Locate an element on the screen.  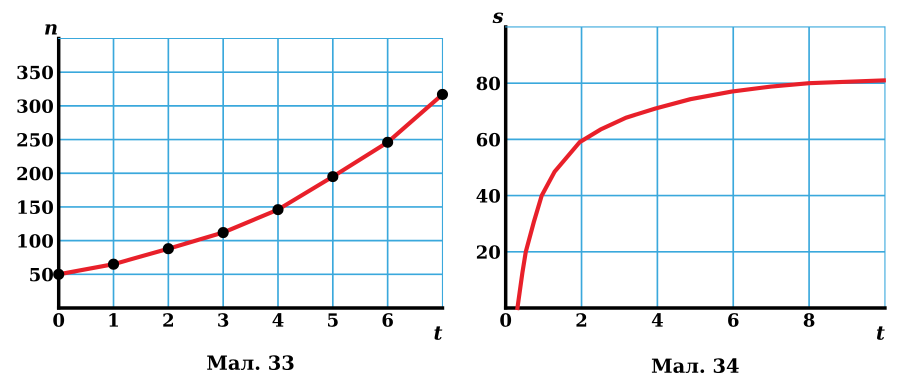
y-tick-label: 100 is located at coordinates (35, 241).